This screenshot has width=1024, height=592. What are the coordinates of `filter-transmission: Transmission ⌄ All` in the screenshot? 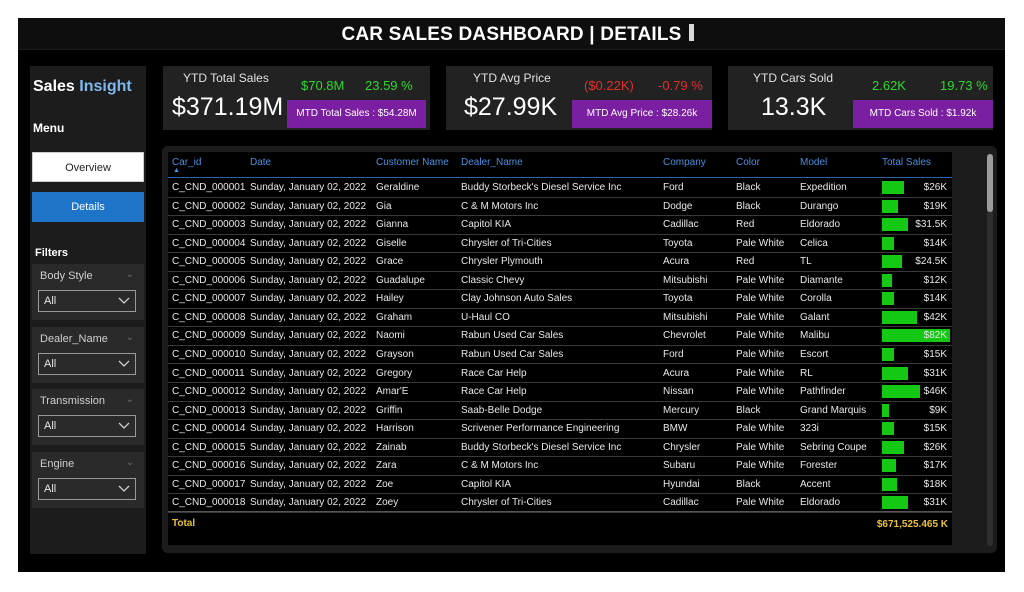 It's located at (88, 417).